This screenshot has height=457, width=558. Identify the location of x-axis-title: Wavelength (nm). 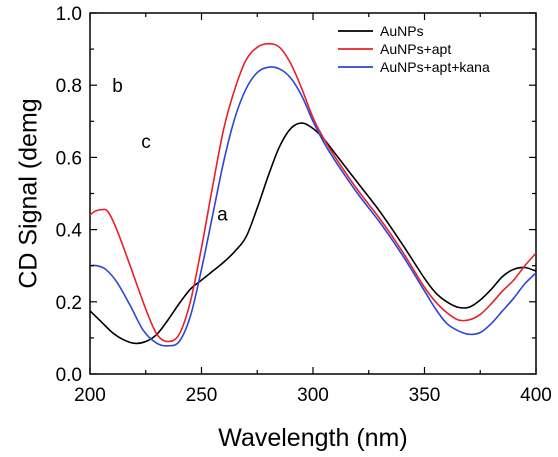
(312, 438).